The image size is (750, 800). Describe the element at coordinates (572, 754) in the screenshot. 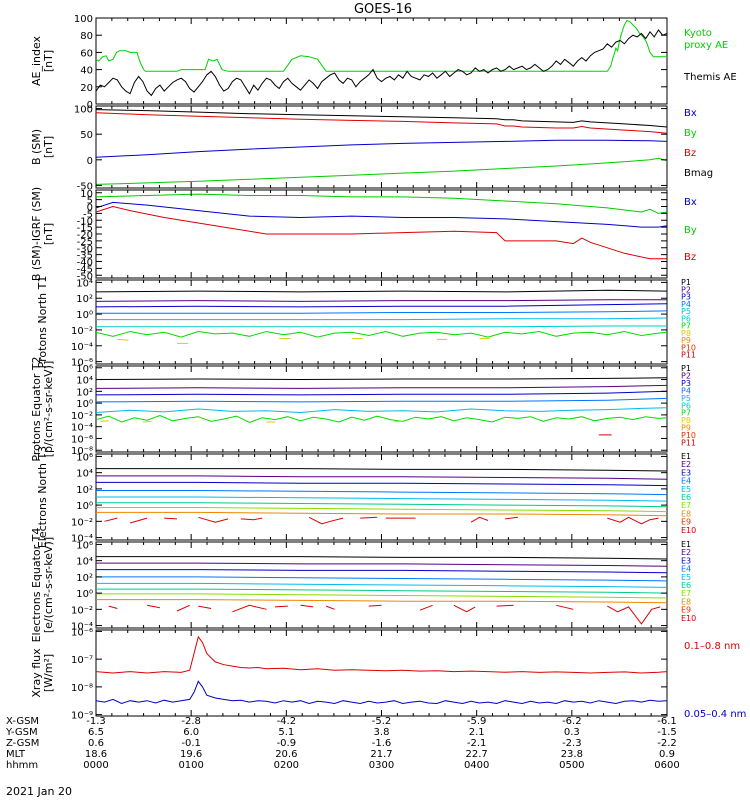

I see `x-row-value: 23.8` at that location.